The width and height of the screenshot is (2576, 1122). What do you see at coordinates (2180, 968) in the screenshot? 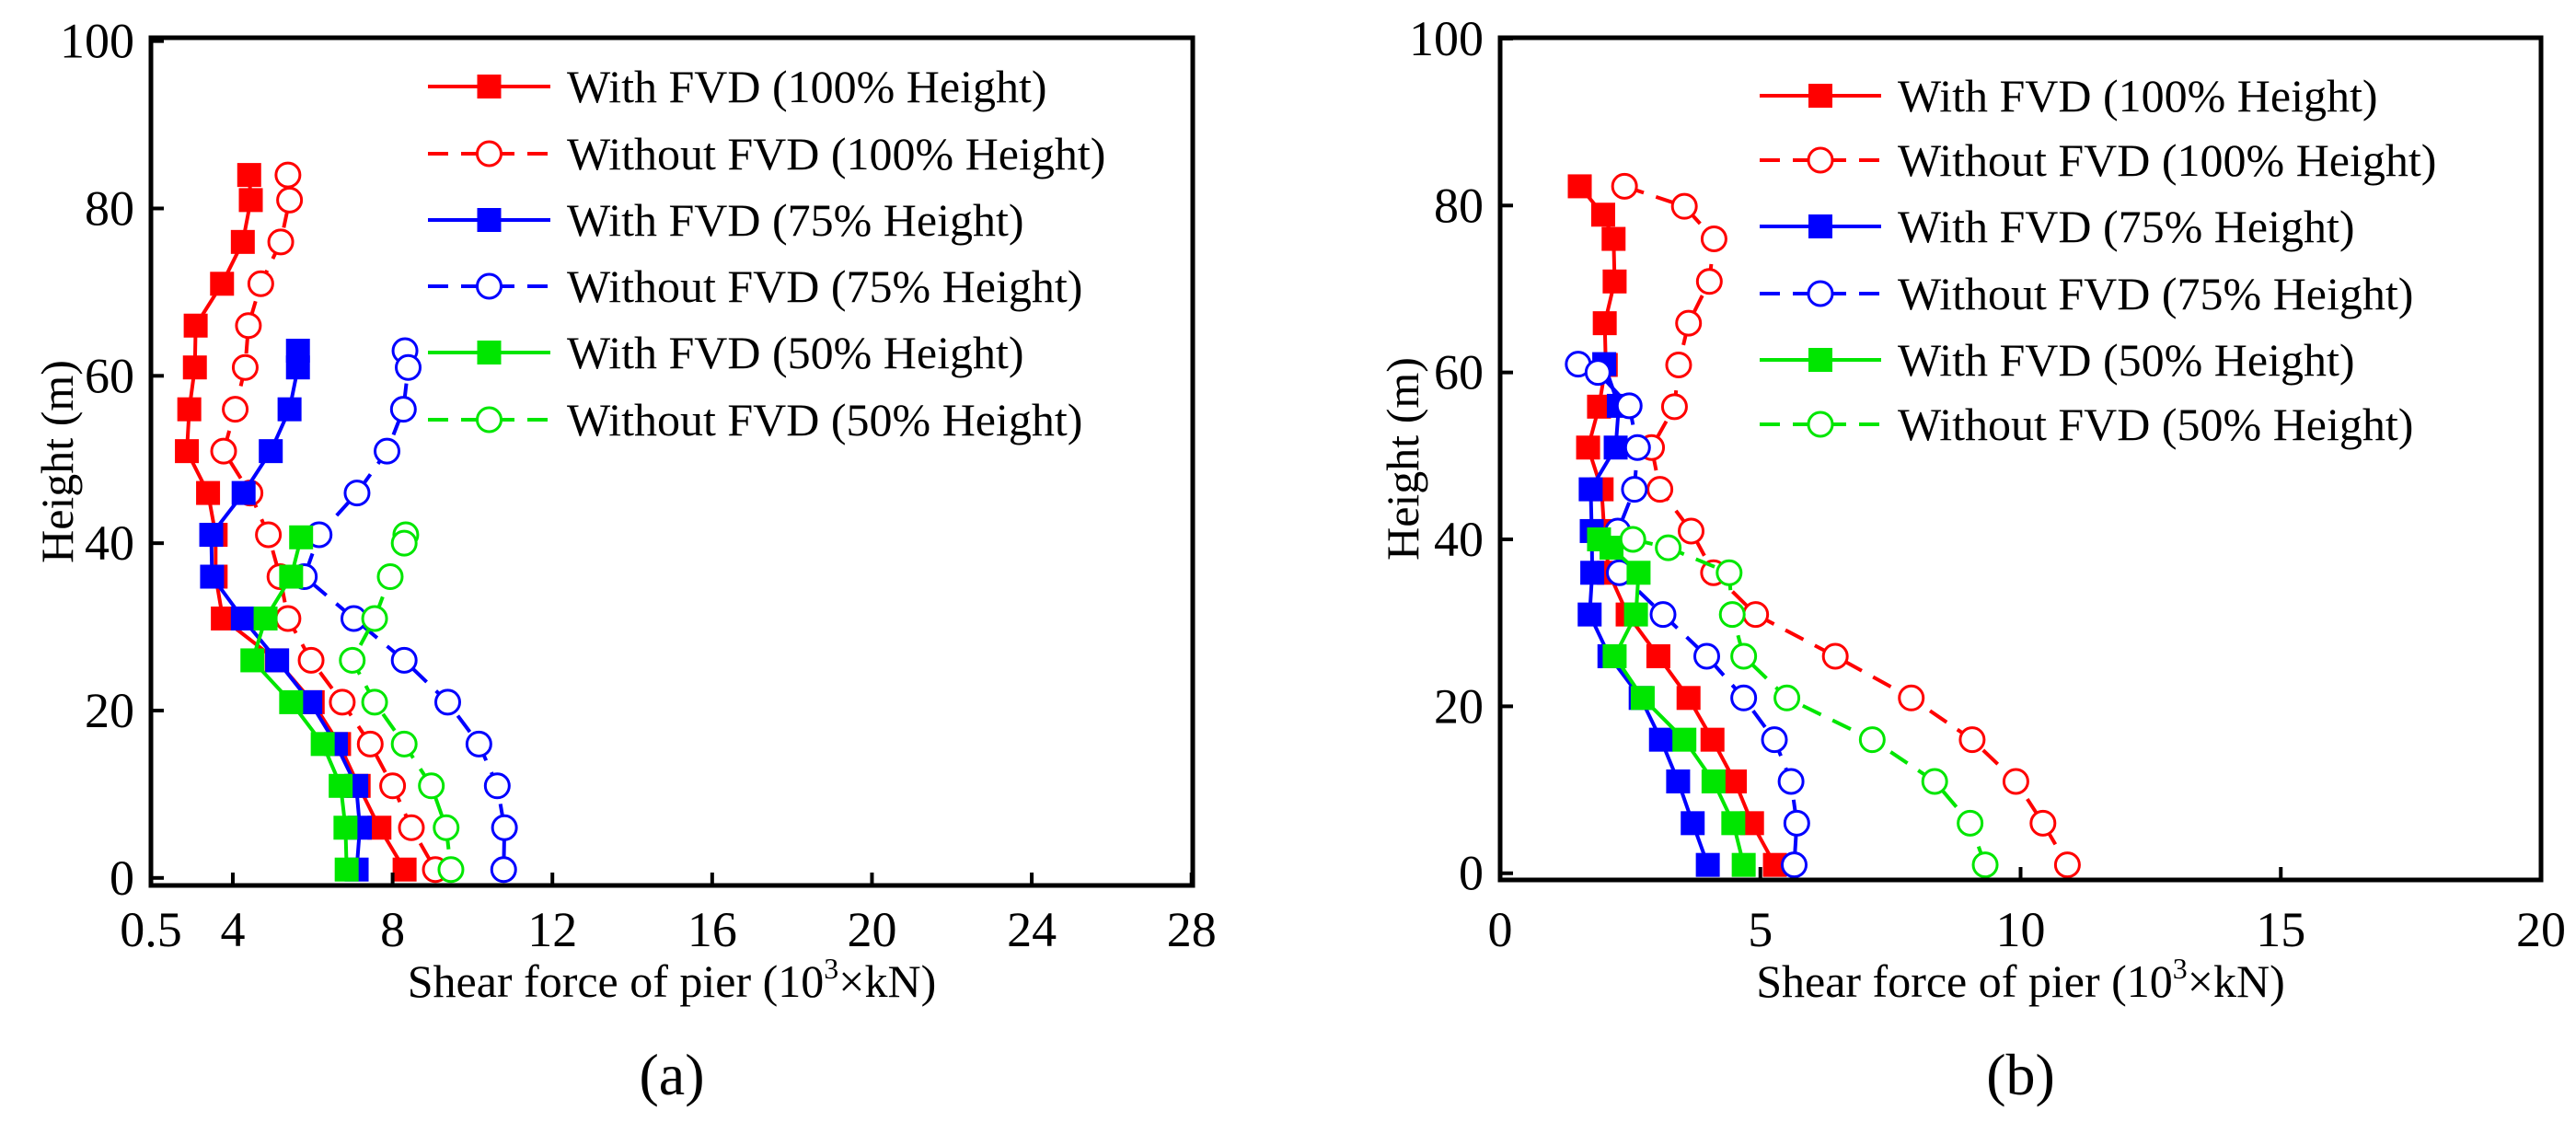
I see `x-axis-label-exponent: 3` at bounding box center [2180, 968].